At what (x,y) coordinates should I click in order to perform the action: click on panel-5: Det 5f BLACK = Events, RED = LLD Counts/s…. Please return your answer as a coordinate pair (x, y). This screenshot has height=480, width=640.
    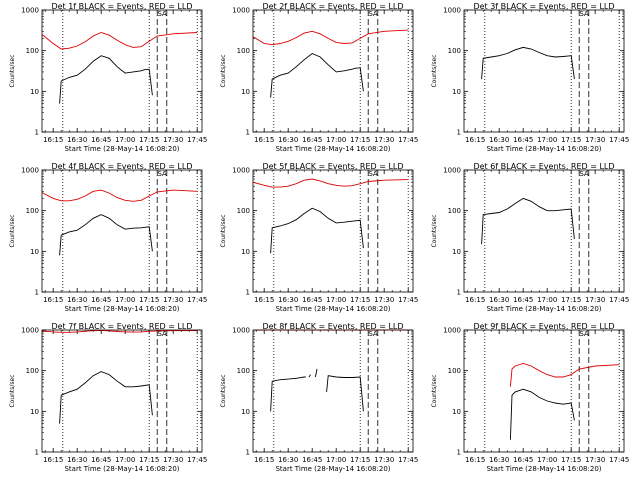
    Looking at the image, I should click on (319, 237).